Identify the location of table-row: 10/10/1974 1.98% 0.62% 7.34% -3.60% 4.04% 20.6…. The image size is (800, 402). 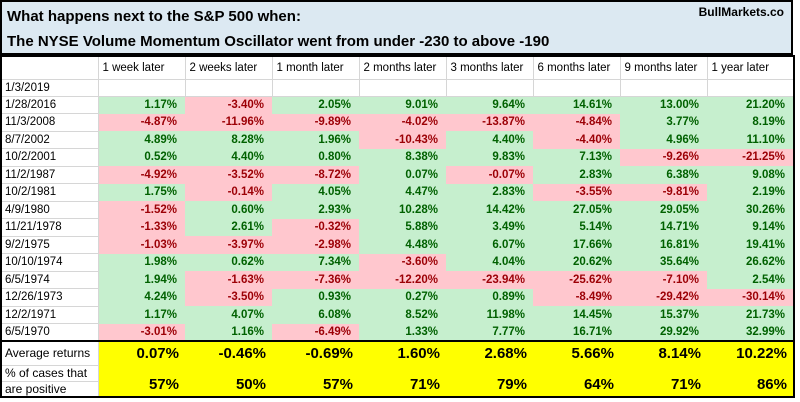
(397, 262).